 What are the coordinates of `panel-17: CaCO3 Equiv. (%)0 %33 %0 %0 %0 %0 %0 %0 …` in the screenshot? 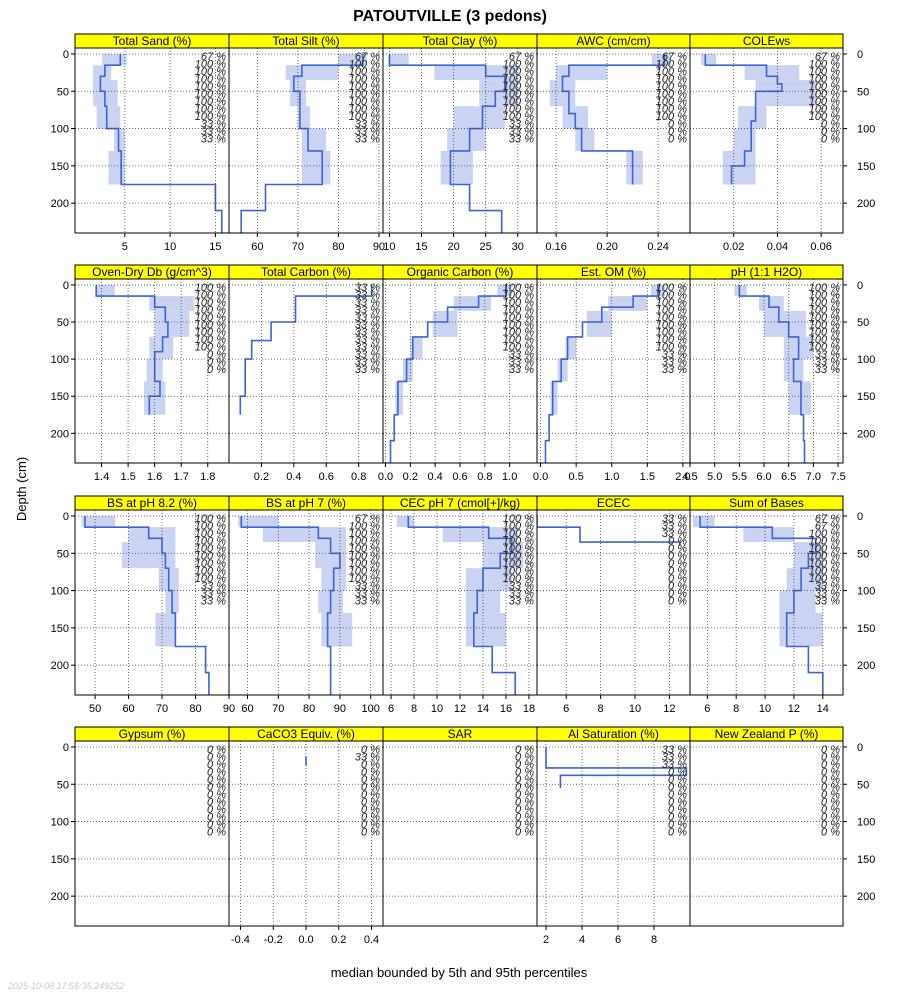 It's located at (306, 836).